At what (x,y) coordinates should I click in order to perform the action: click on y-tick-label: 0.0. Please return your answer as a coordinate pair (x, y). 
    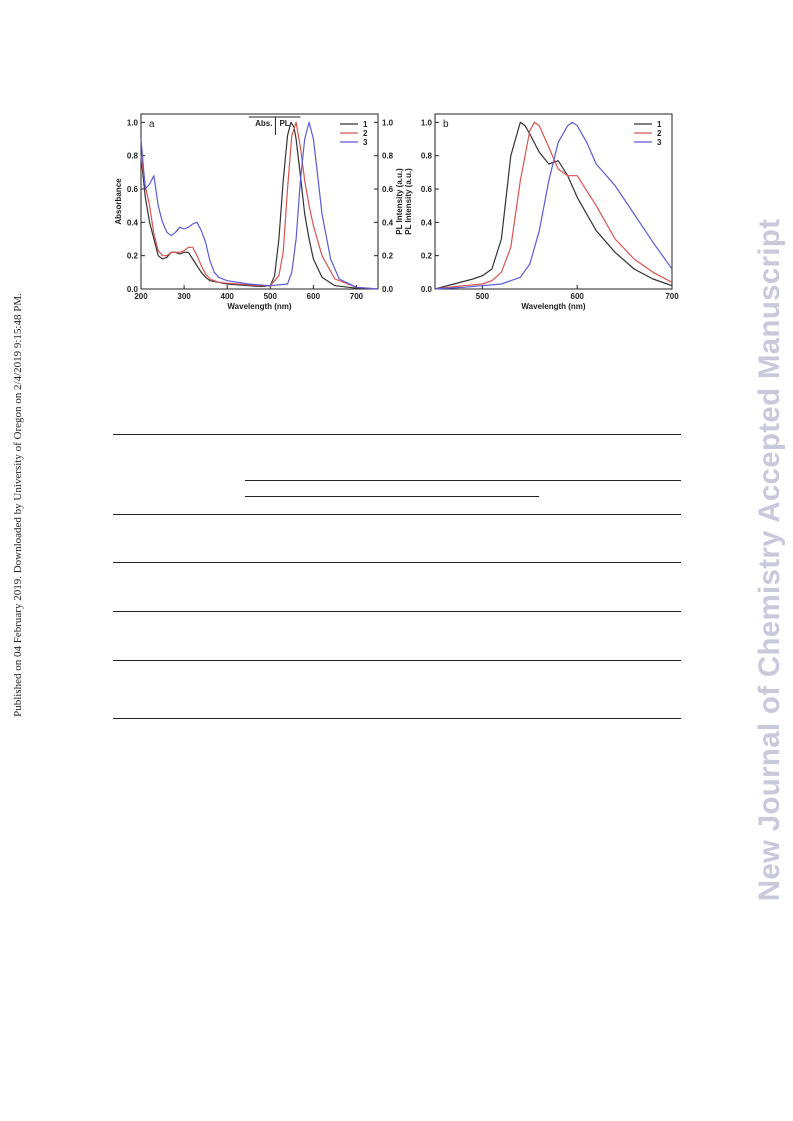
    Looking at the image, I should click on (133, 289).